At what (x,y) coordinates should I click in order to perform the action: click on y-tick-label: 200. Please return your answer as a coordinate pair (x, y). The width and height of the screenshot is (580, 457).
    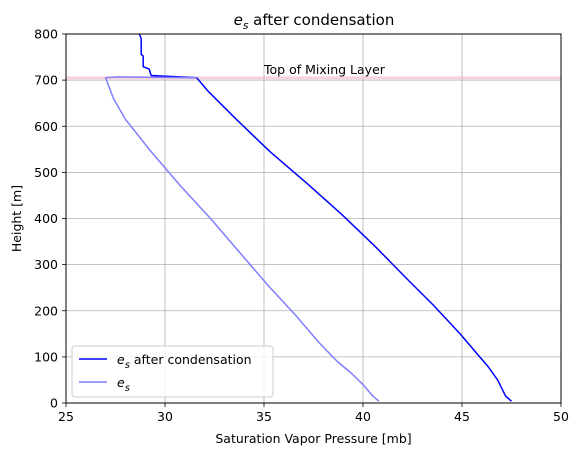
    Looking at the image, I should click on (46, 310).